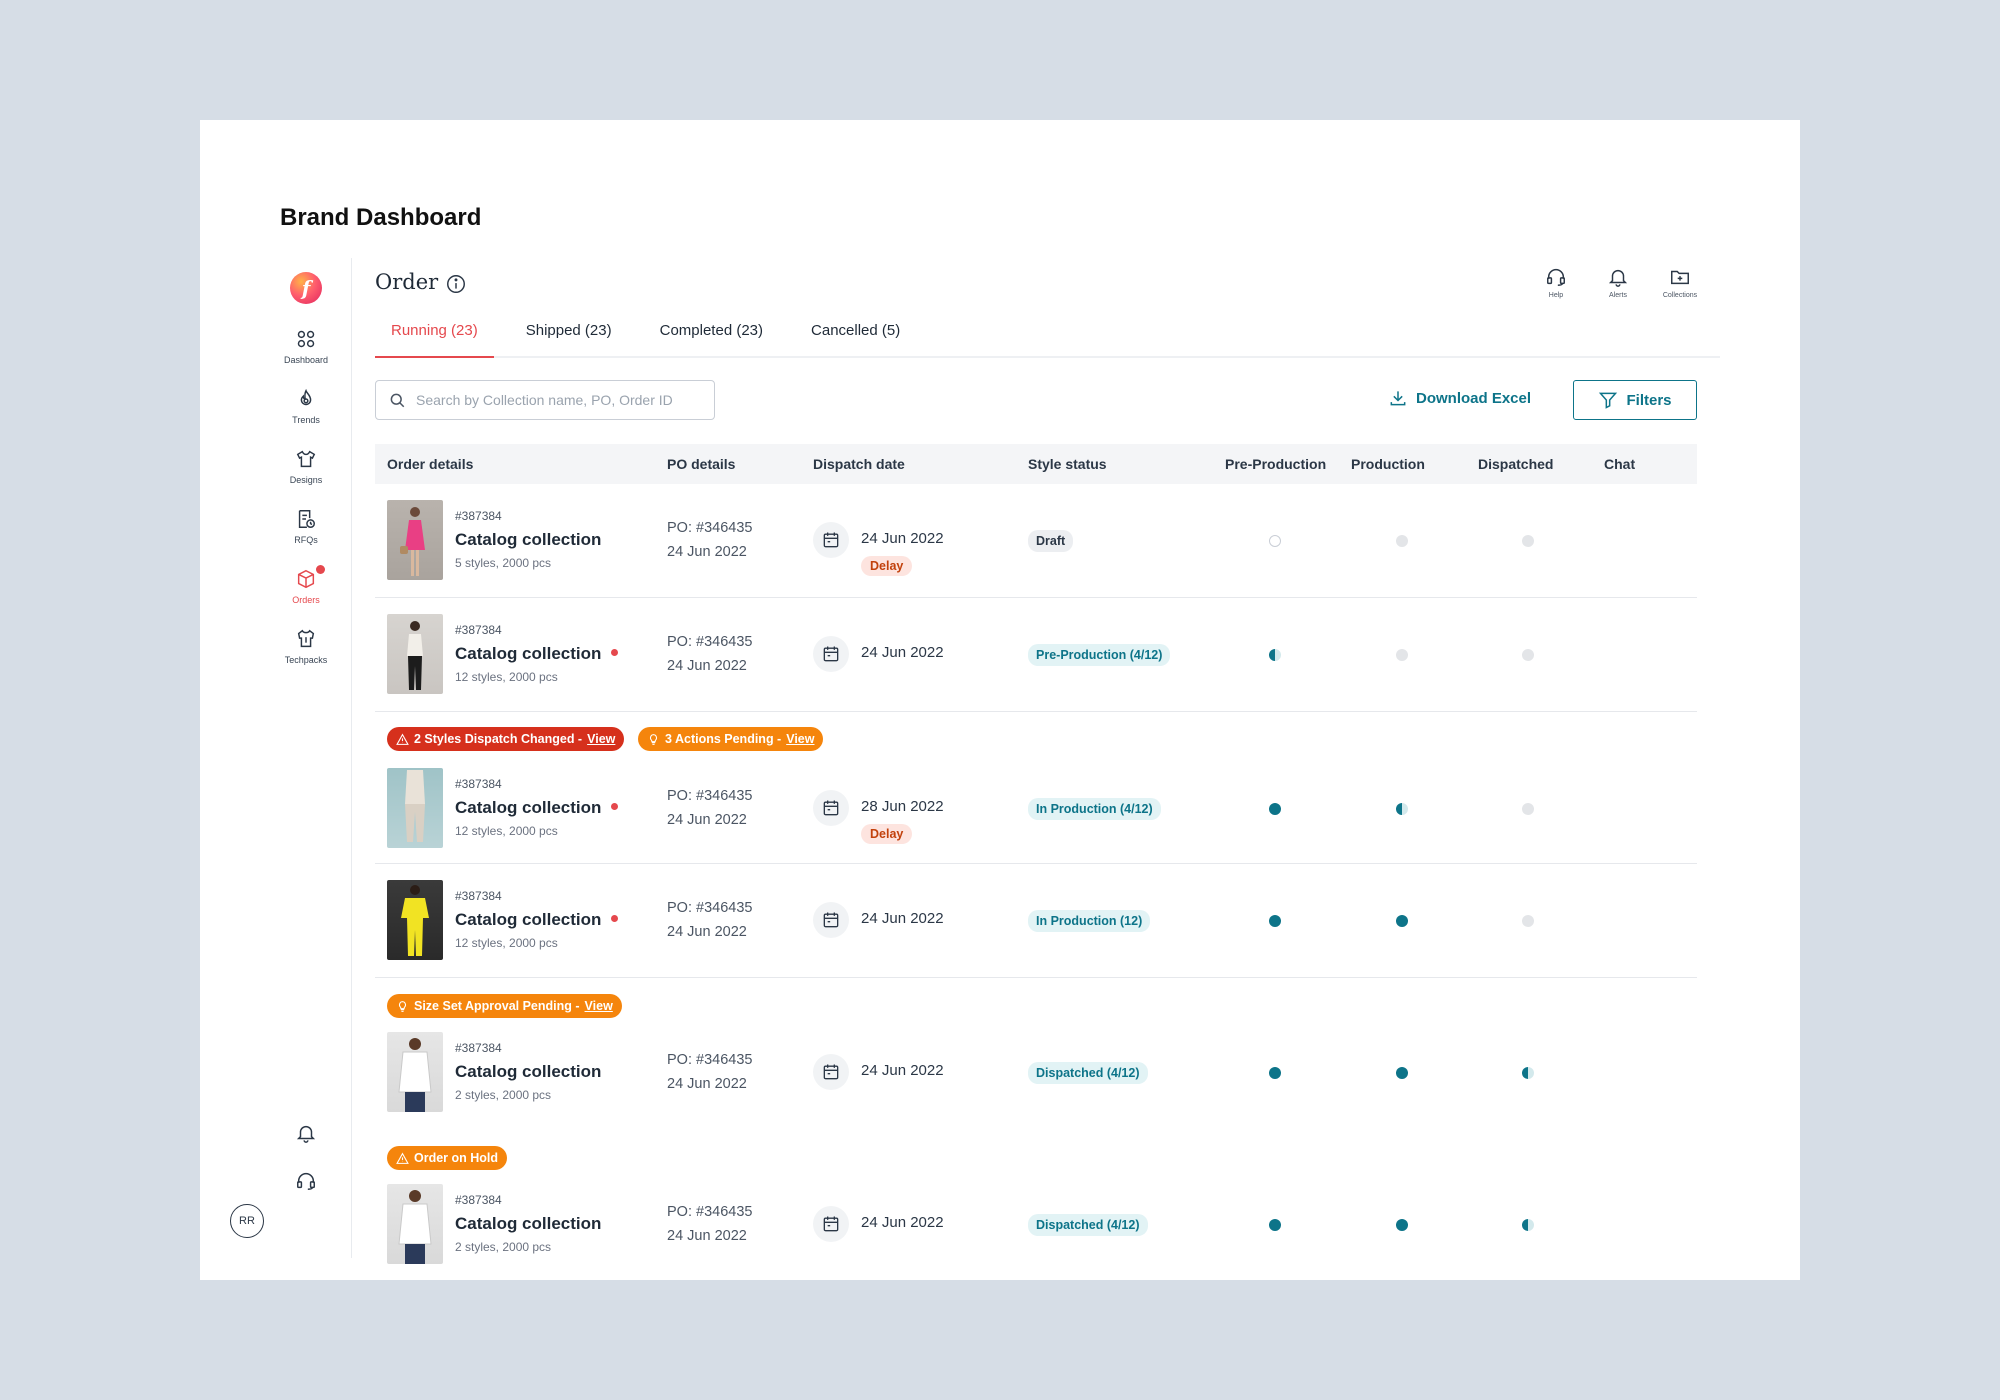  What do you see at coordinates (1556, 282) in the screenshot?
I see `help-button: Help` at bounding box center [1556, 282].